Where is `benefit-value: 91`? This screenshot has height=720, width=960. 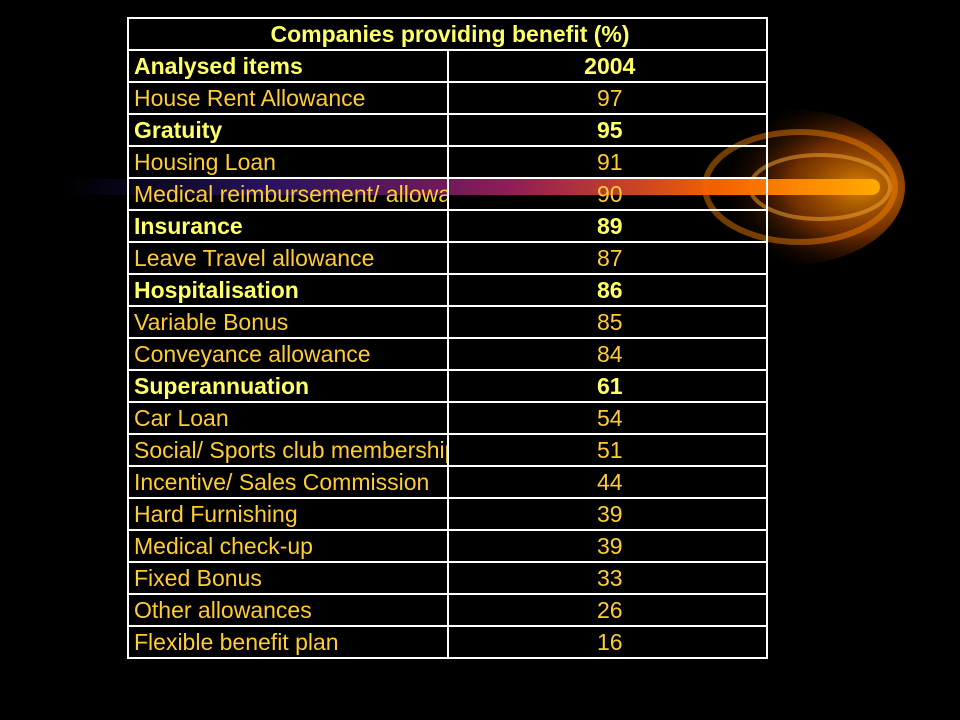 benefit-value: 91 is located at coordinates (607, 162).